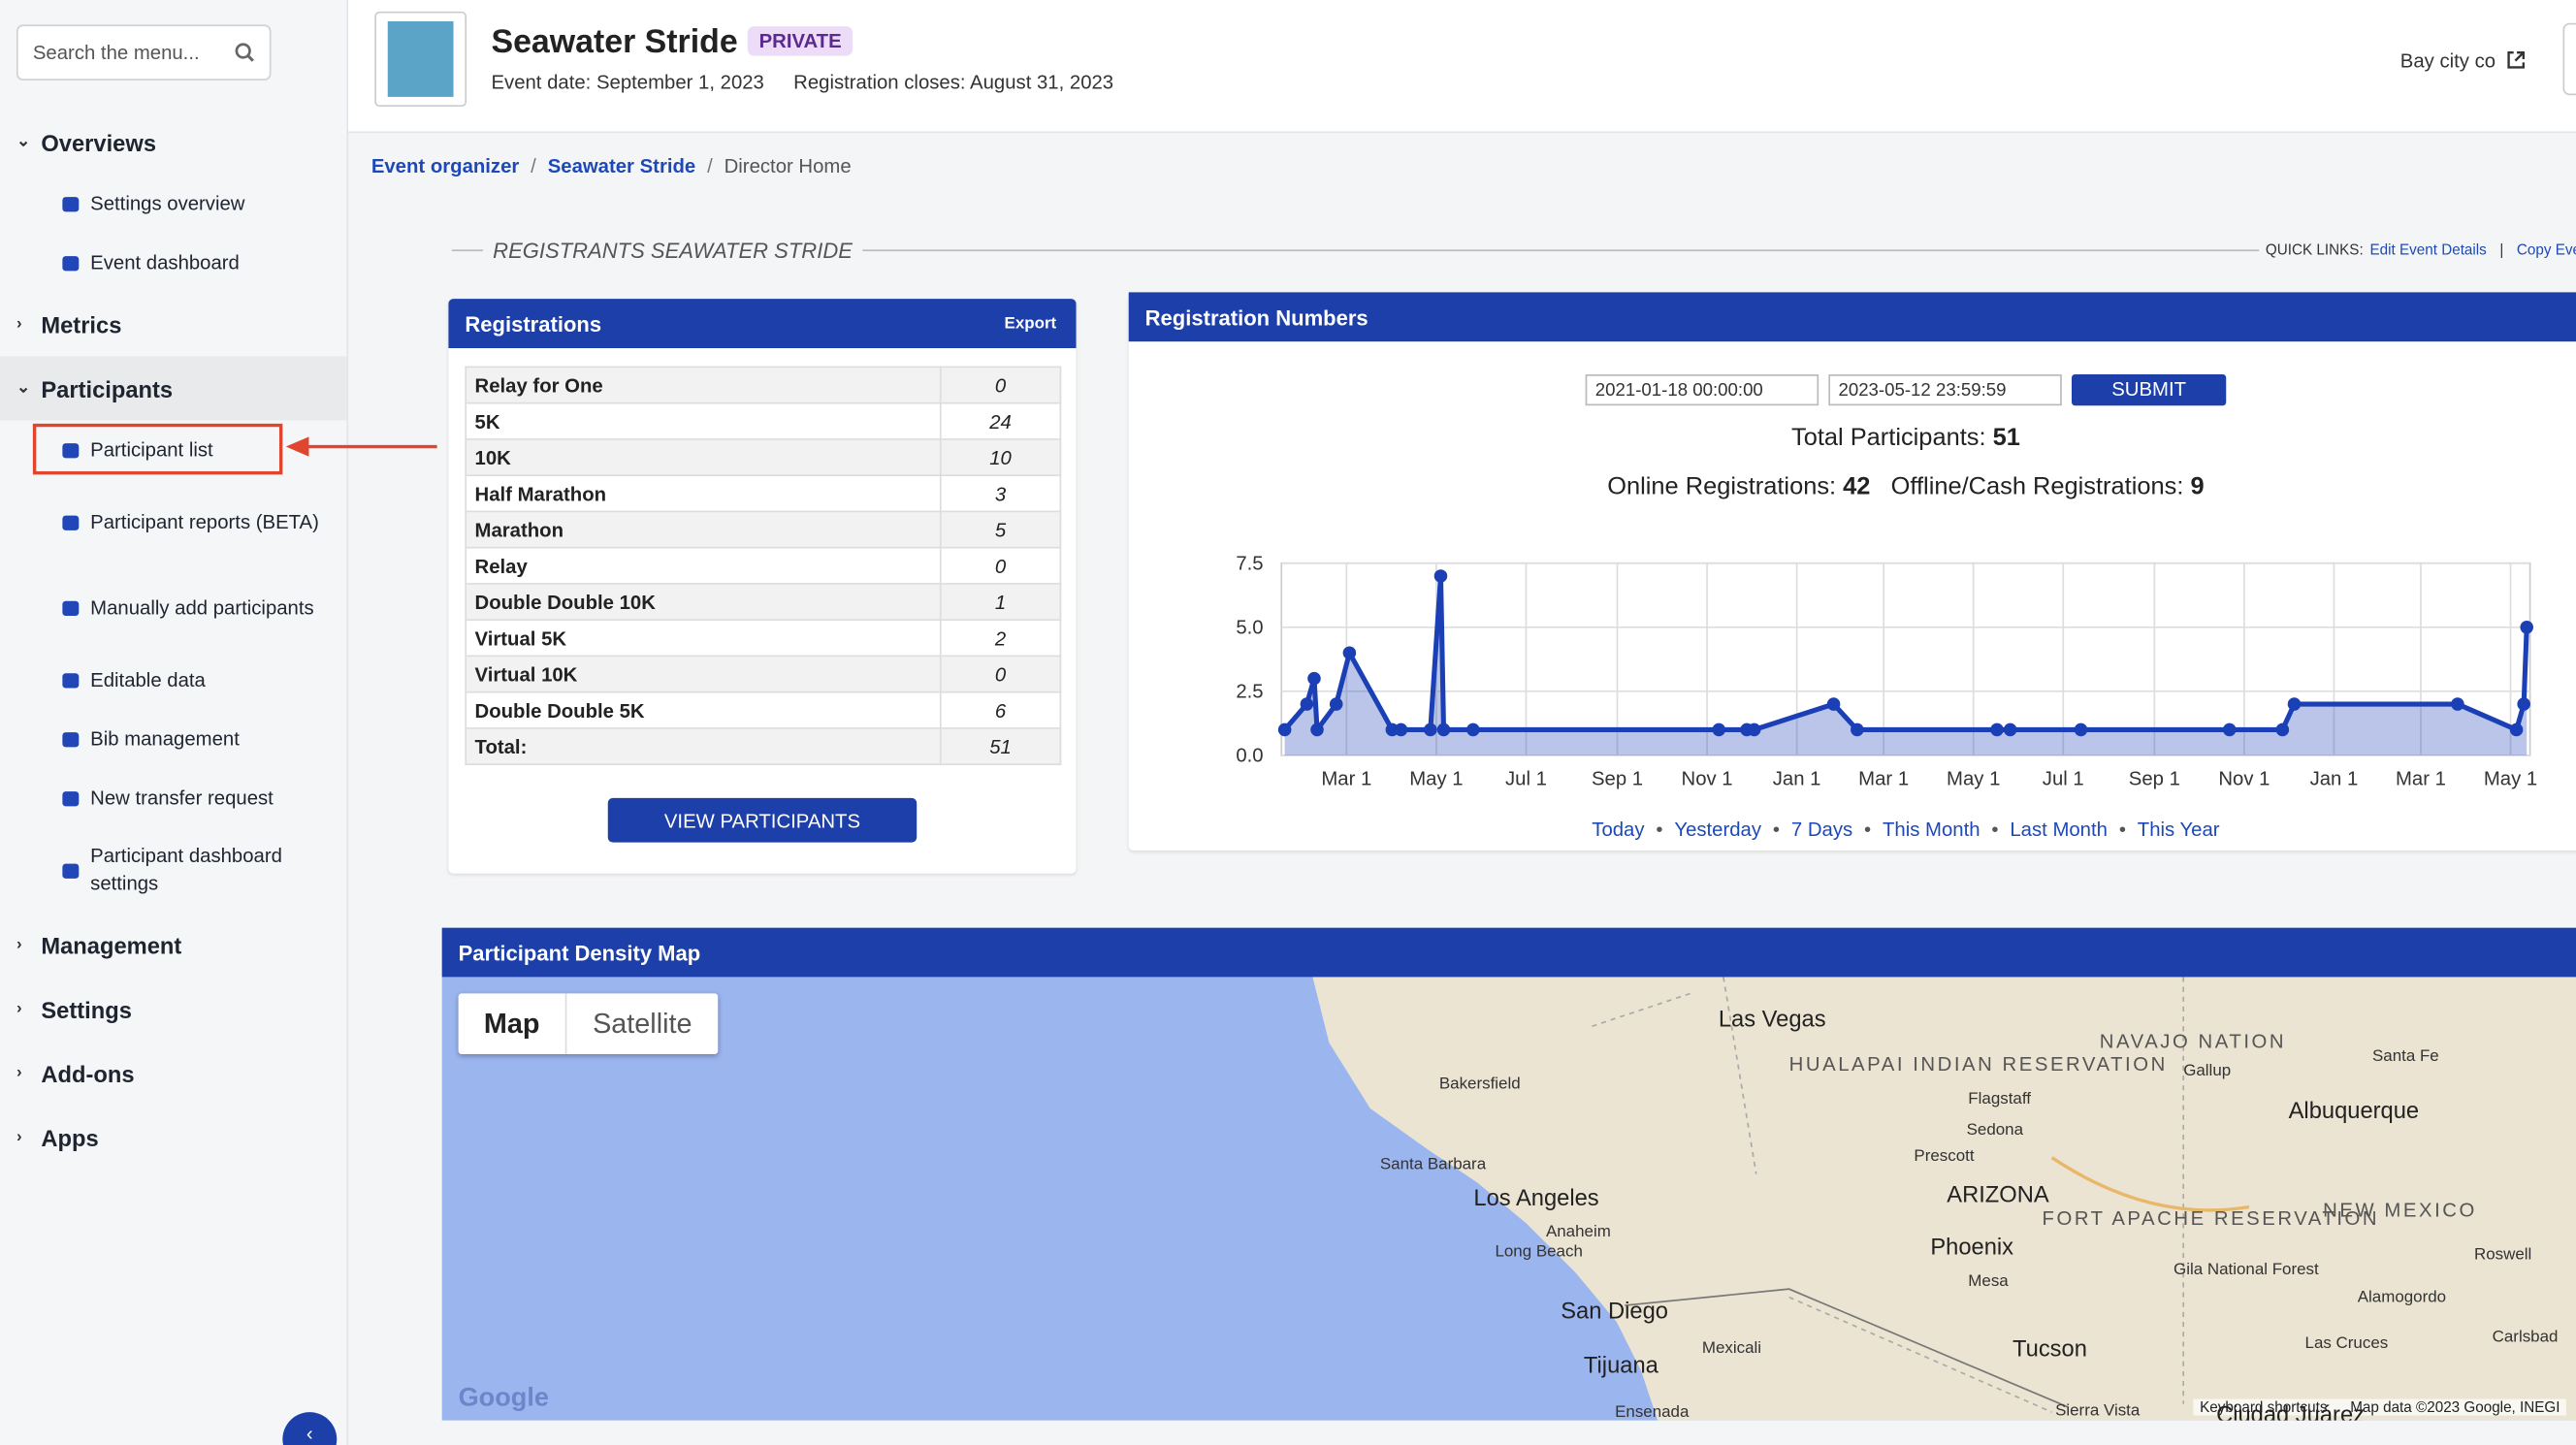 This screenshot has width=2576, height=1445. What do you see at coordinates (173, 1009) in the screenshot?
I see `nav-section: › Settings` at bounding box center [173, 1009].